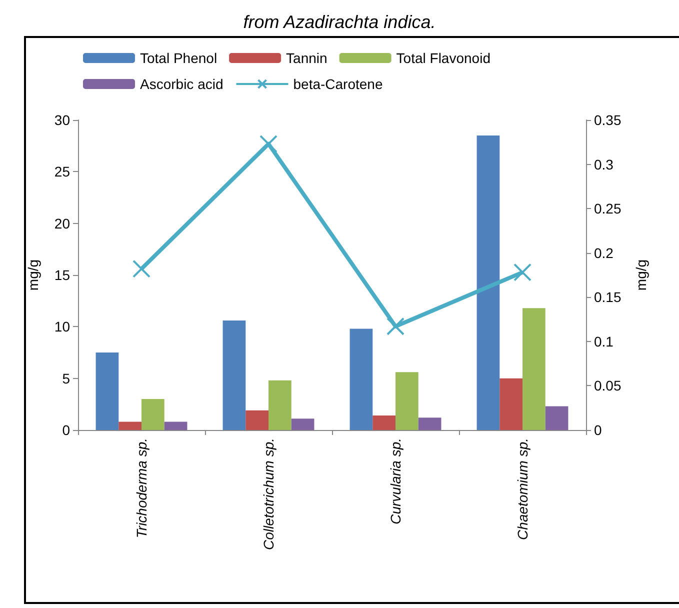 The height and width of the screenshot is (608, 679). Describe the element at coordinates (396, 481) in the screenshot. I see `x-tick-label: Curvularia sp.` at that location.